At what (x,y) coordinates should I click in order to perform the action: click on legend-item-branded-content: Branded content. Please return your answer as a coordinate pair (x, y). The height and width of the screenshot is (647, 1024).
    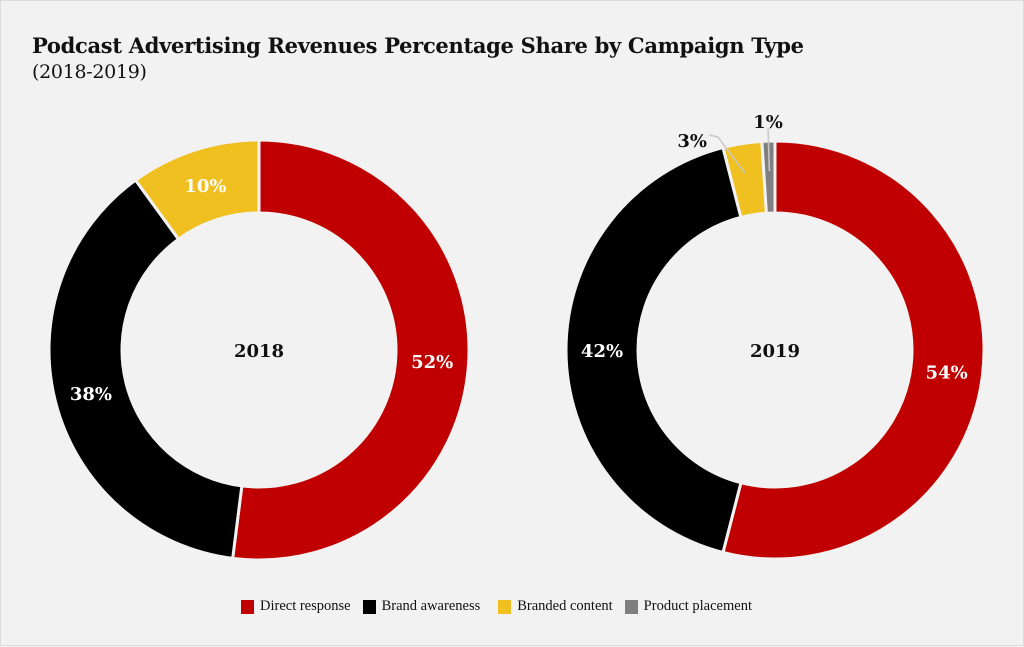
    Looking at the image, I should click on (555, 606).